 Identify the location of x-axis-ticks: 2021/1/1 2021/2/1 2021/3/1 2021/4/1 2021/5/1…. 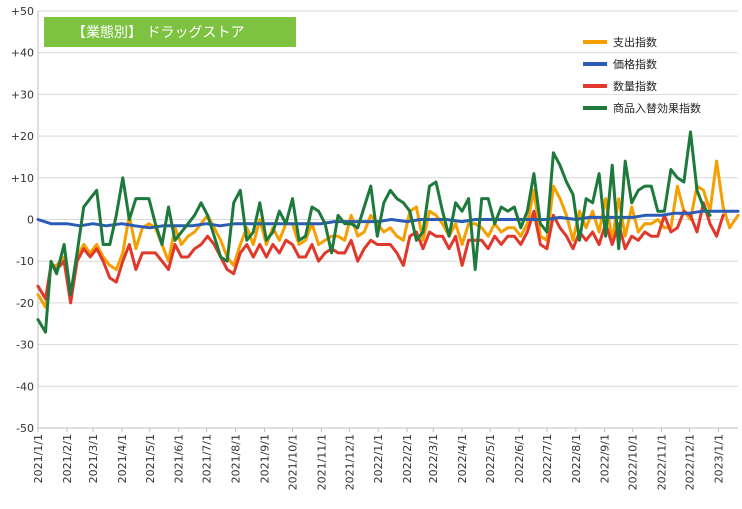
(378, 459).